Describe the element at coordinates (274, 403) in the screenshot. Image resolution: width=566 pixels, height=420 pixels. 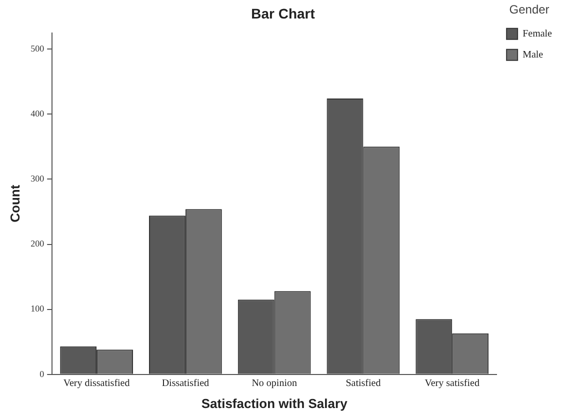
I see `x-axis-title: Satisfaction with Salary` at that location.